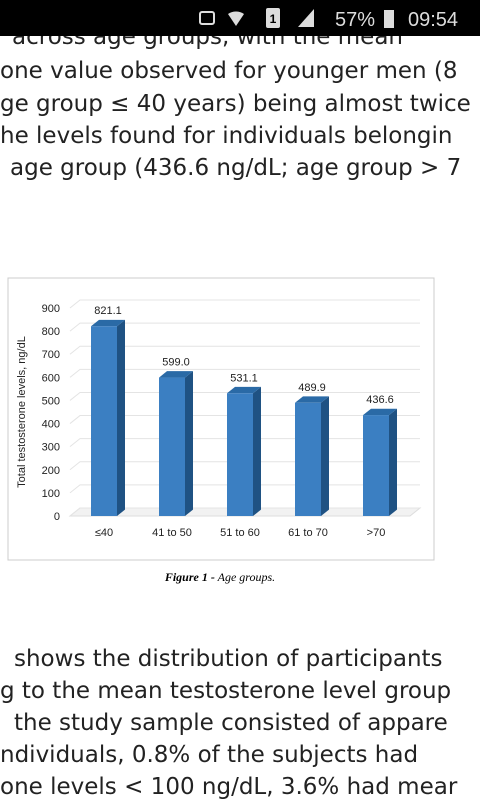 The width and height of the screenshot is (480, 800). I want to click on x-tick-label: >70, so click(376, 533).